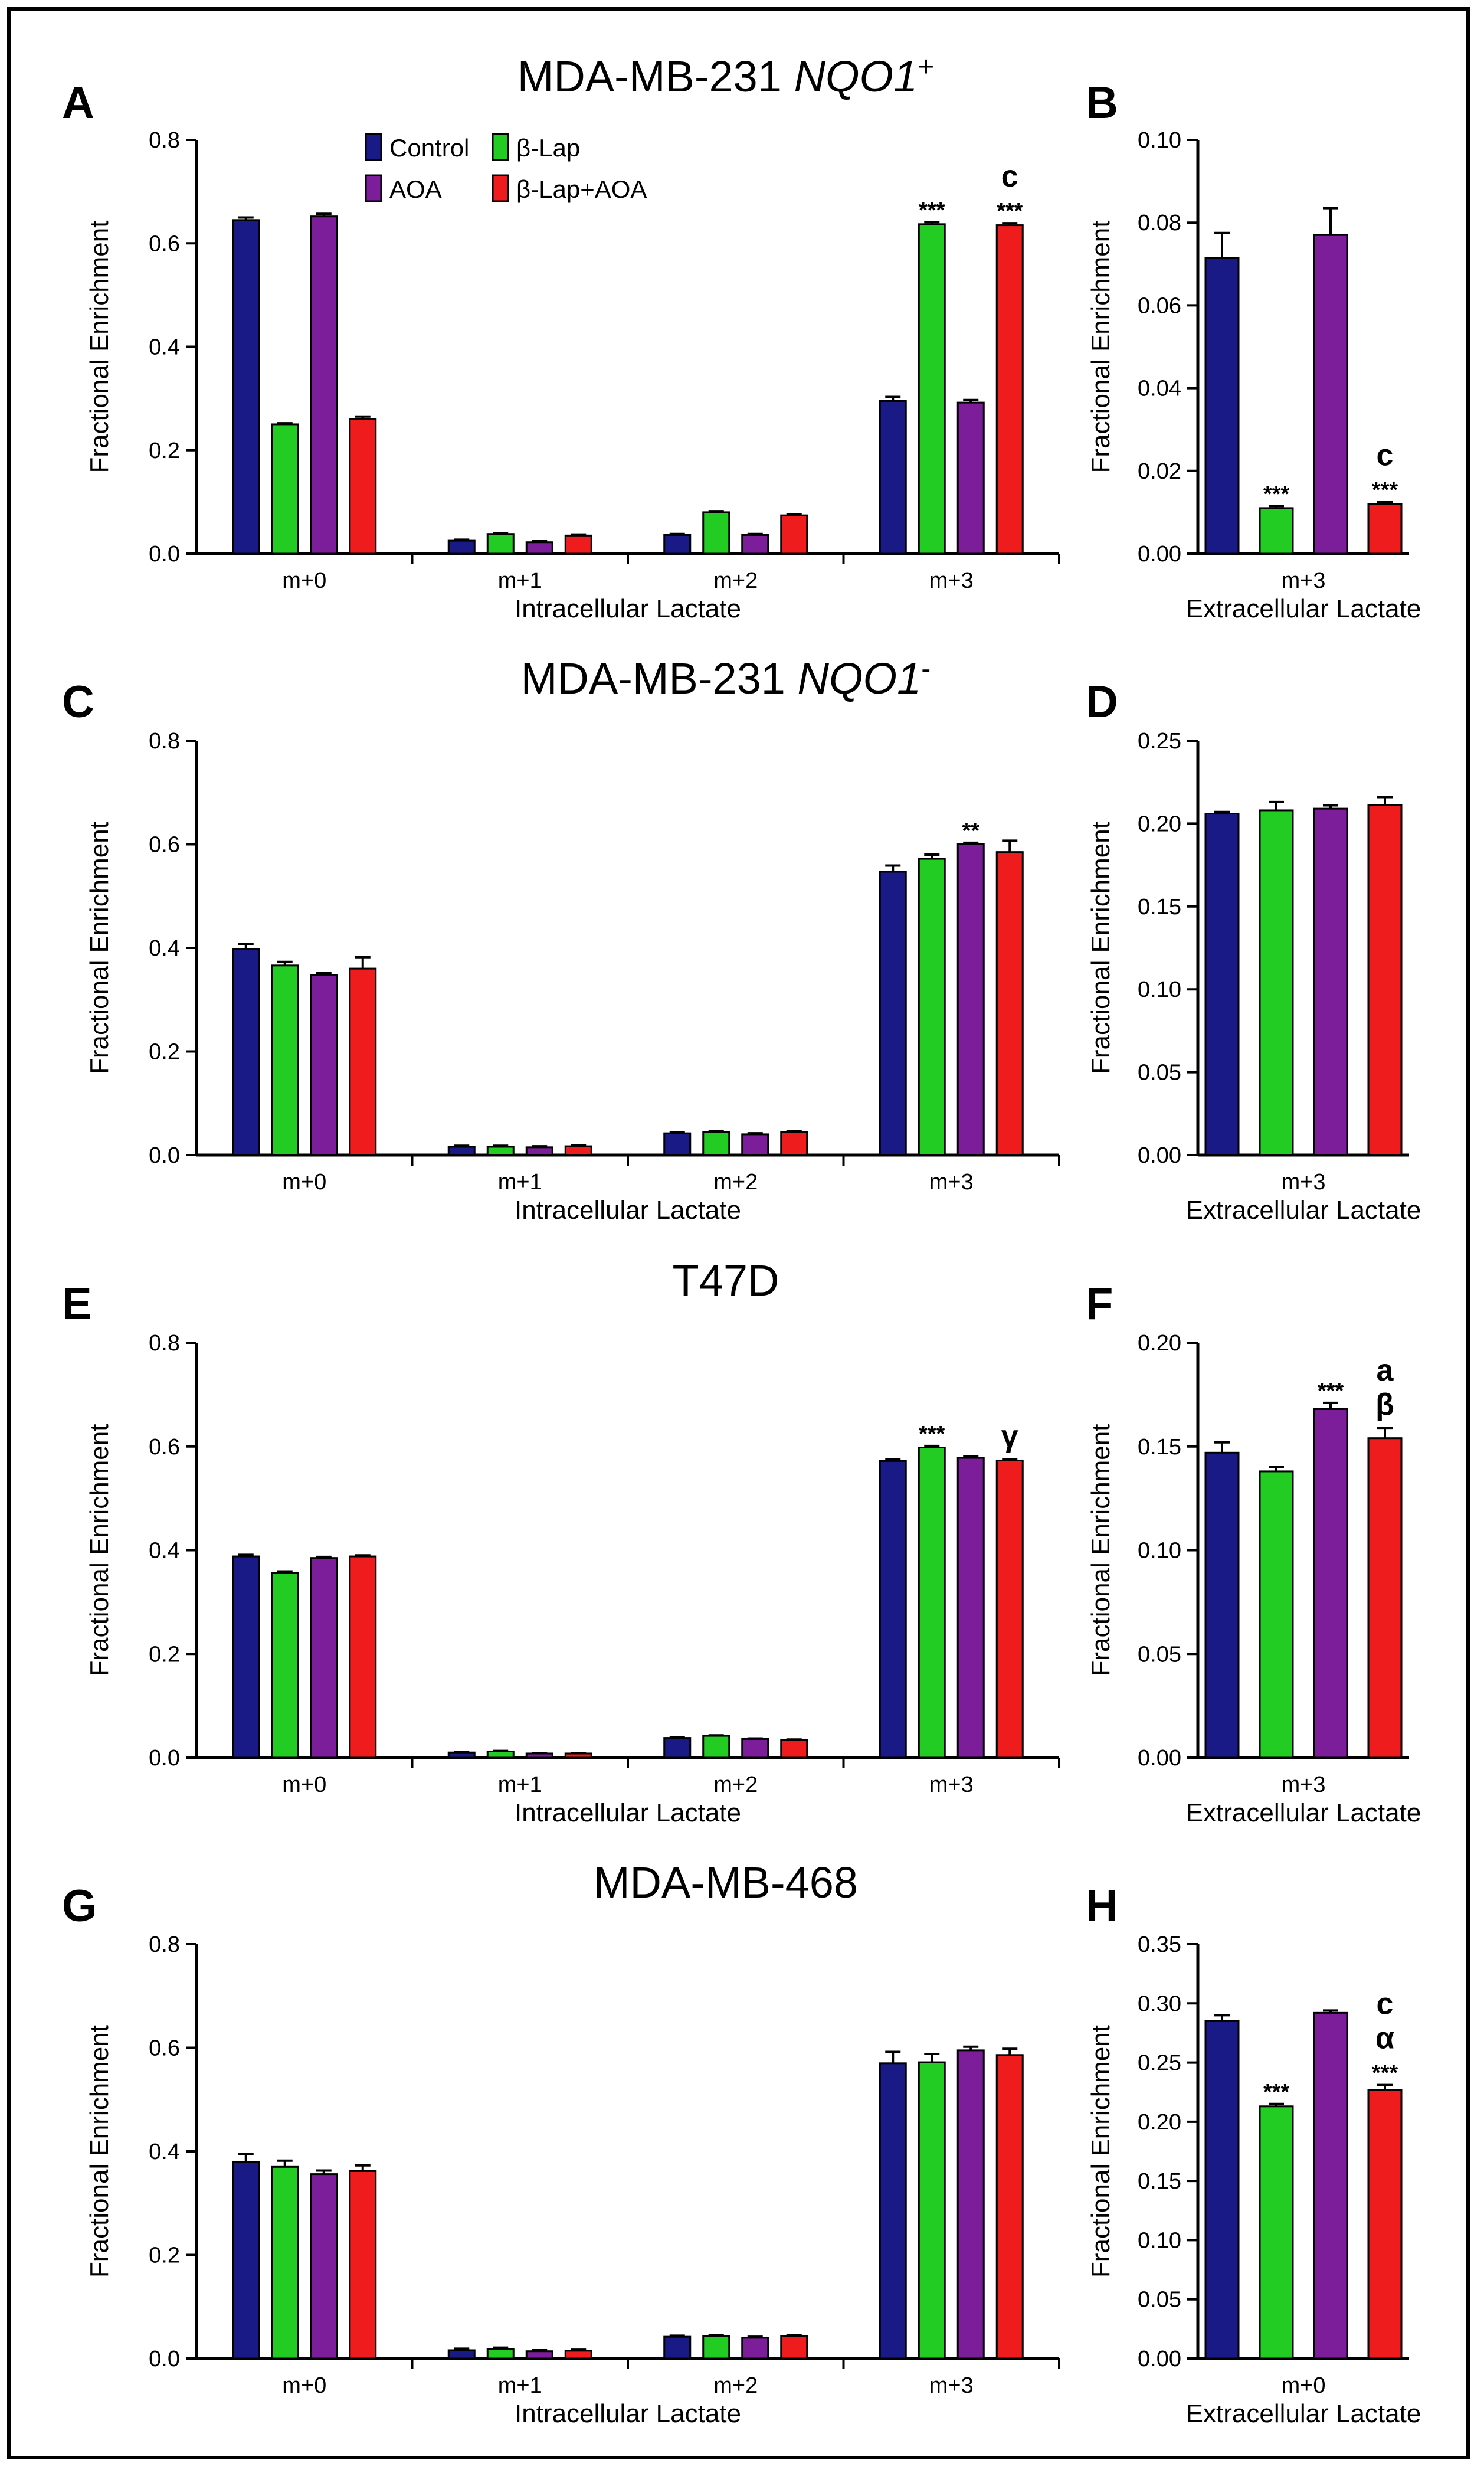 This screenshot has height=2473, width=1484. Describe the element at coordinates (1159, 1447) in the screenshot. I see `y-tick-label: 0.15` at that location.